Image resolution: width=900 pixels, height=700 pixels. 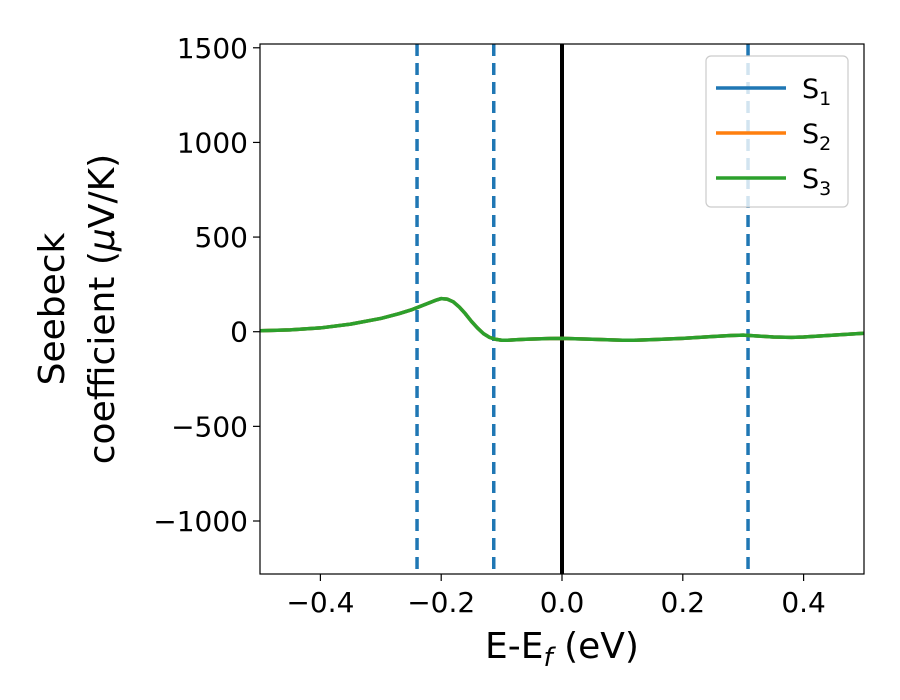 I want to click on legend-label-s1: S1, so click(x=816, y=92).